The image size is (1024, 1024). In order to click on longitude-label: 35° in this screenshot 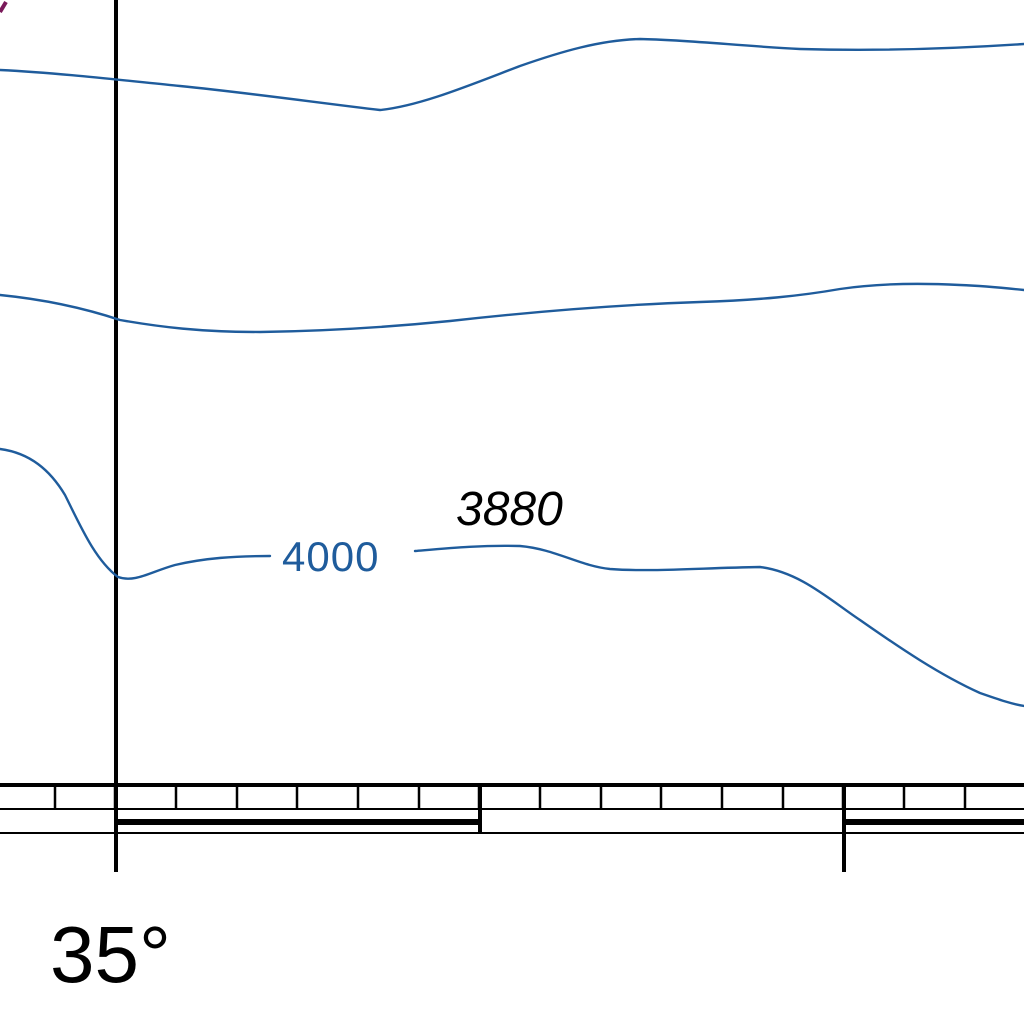, I will do `click(110, 954)`.